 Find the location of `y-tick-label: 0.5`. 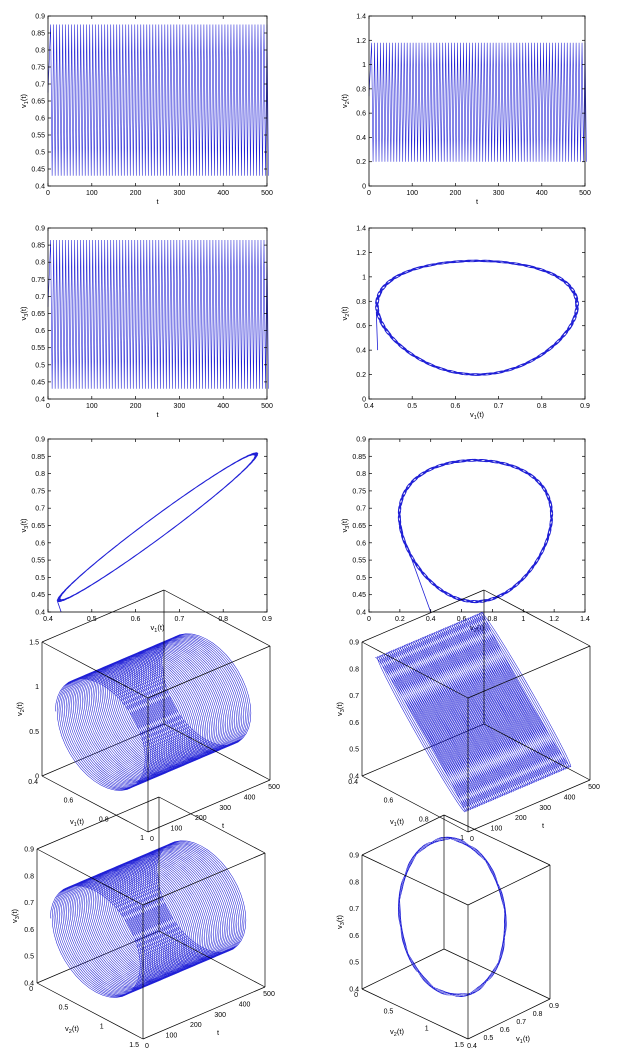

y-tick-label: 0.5 is located at coordinates (361, 578).